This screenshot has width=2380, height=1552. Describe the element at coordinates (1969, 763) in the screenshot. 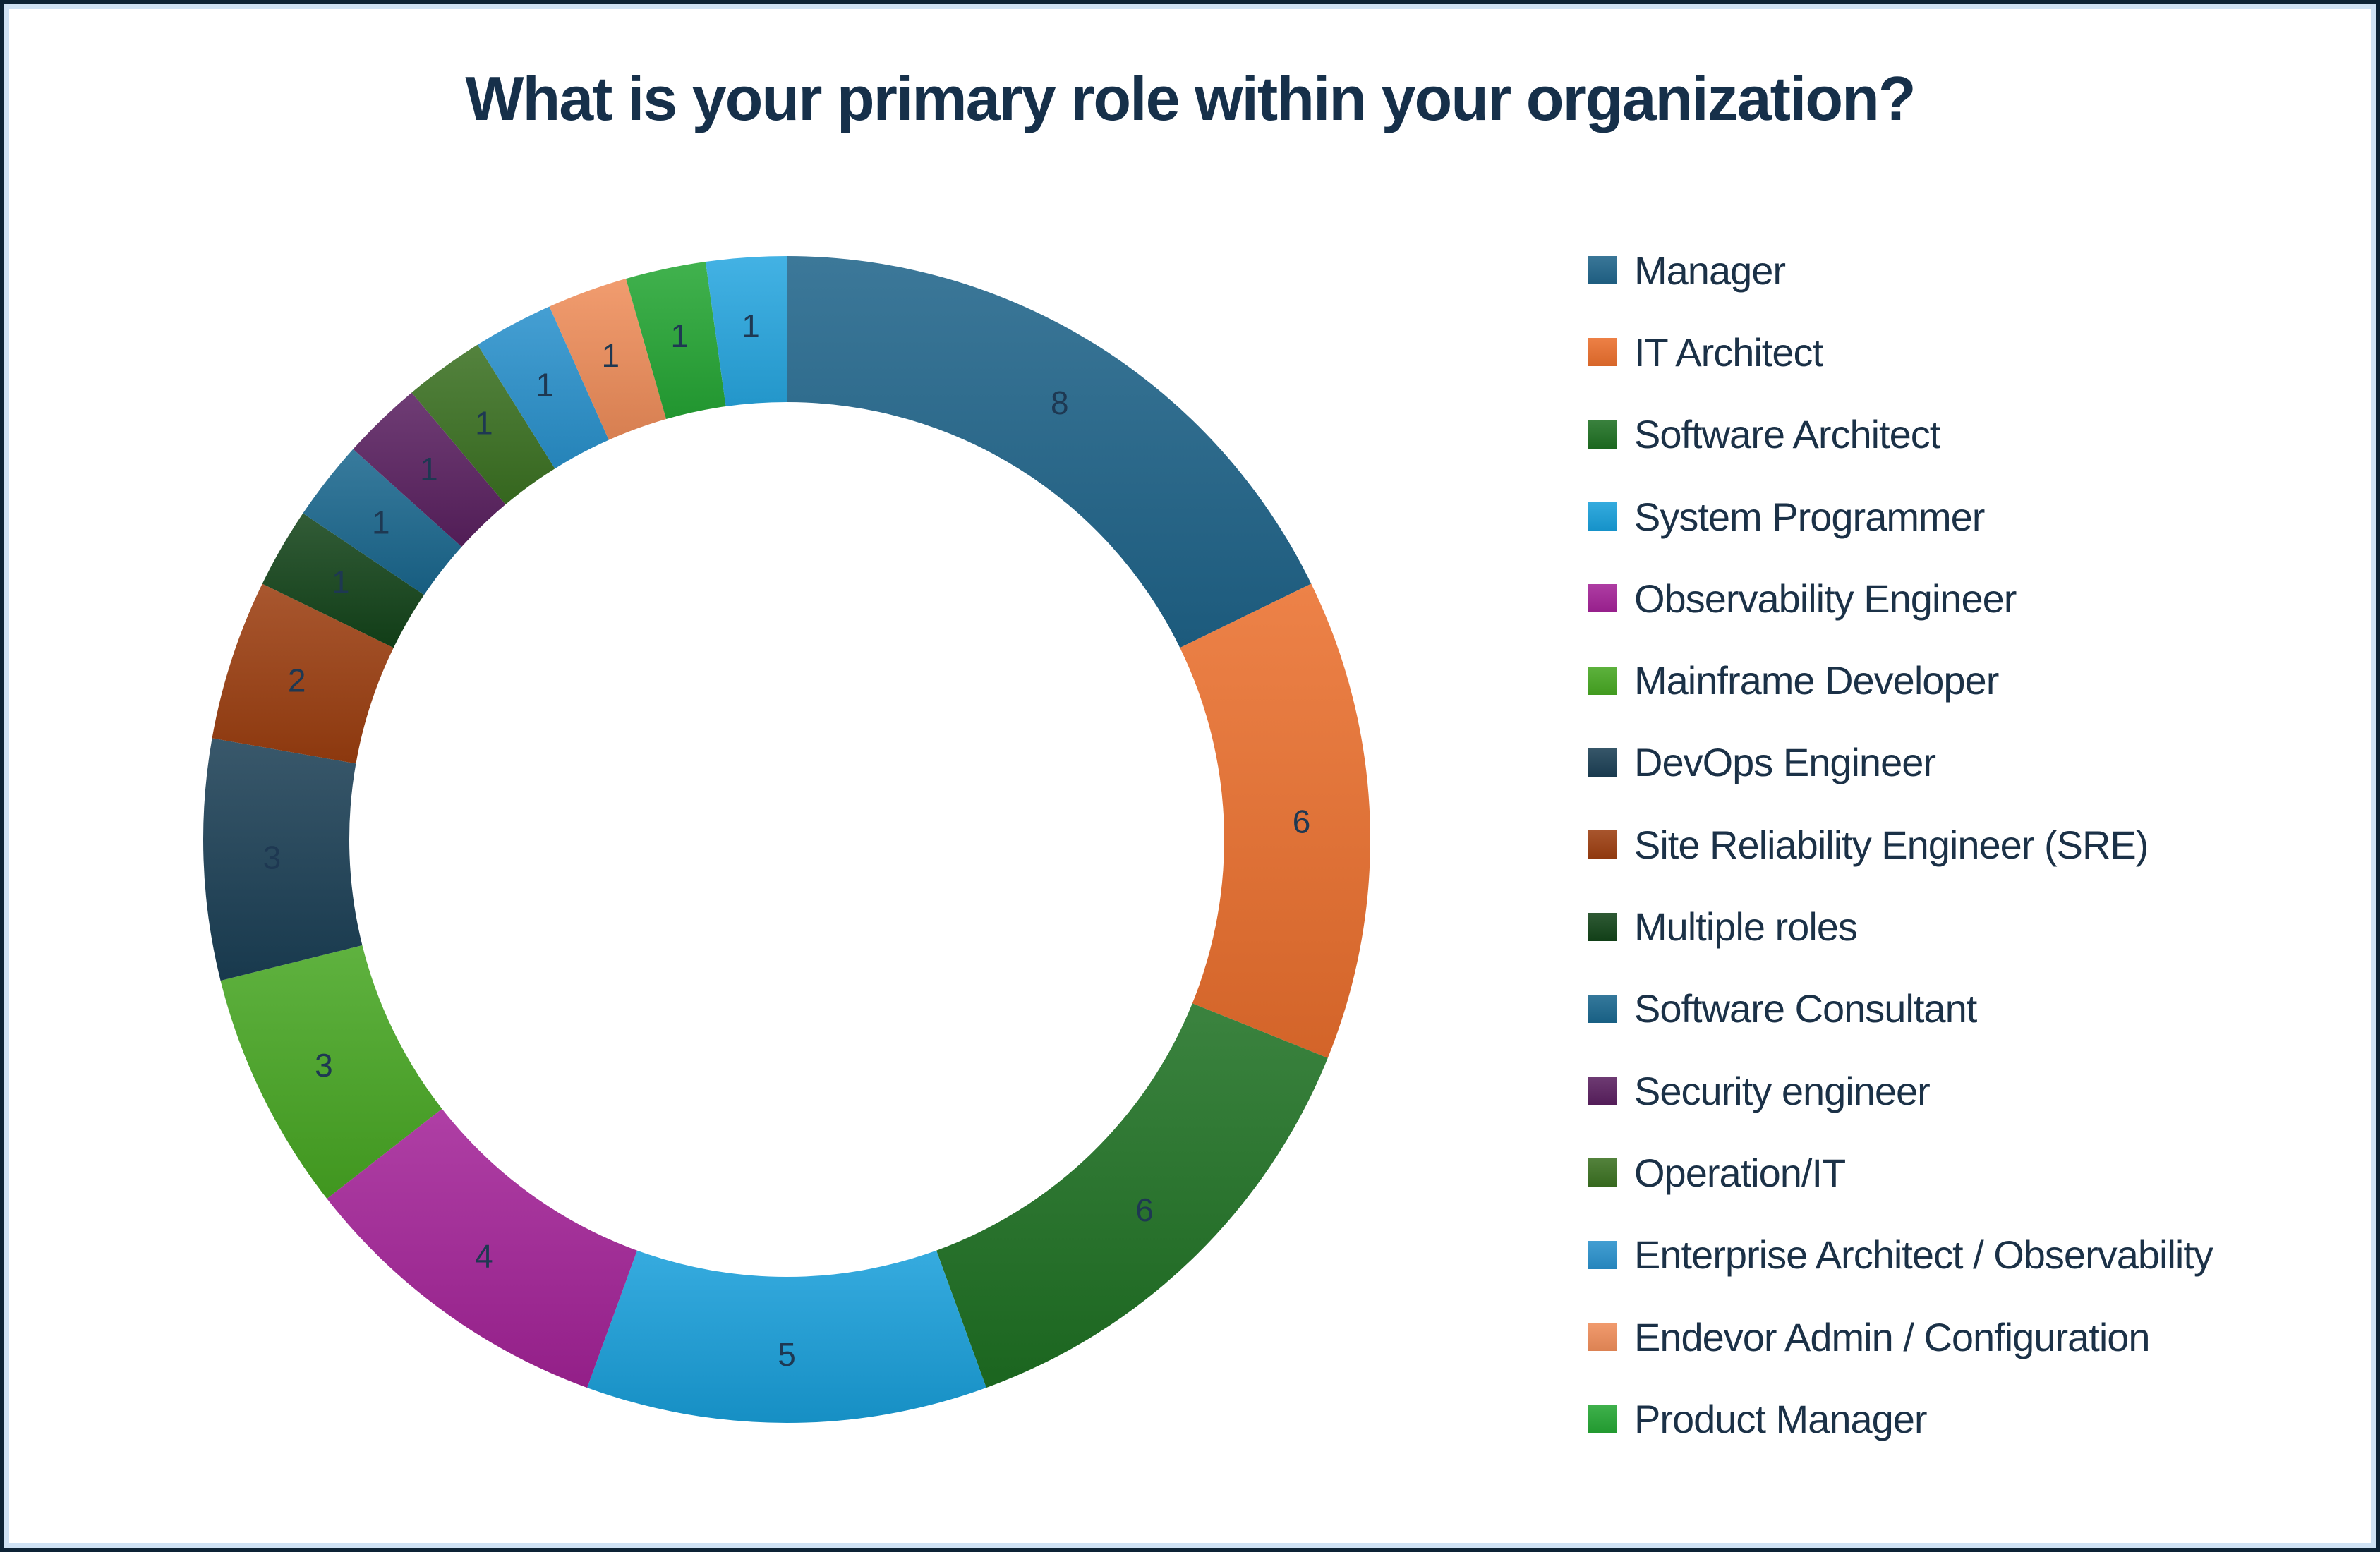

I see `legend-item-devops-engineer: DevOps Engineer` at that location.